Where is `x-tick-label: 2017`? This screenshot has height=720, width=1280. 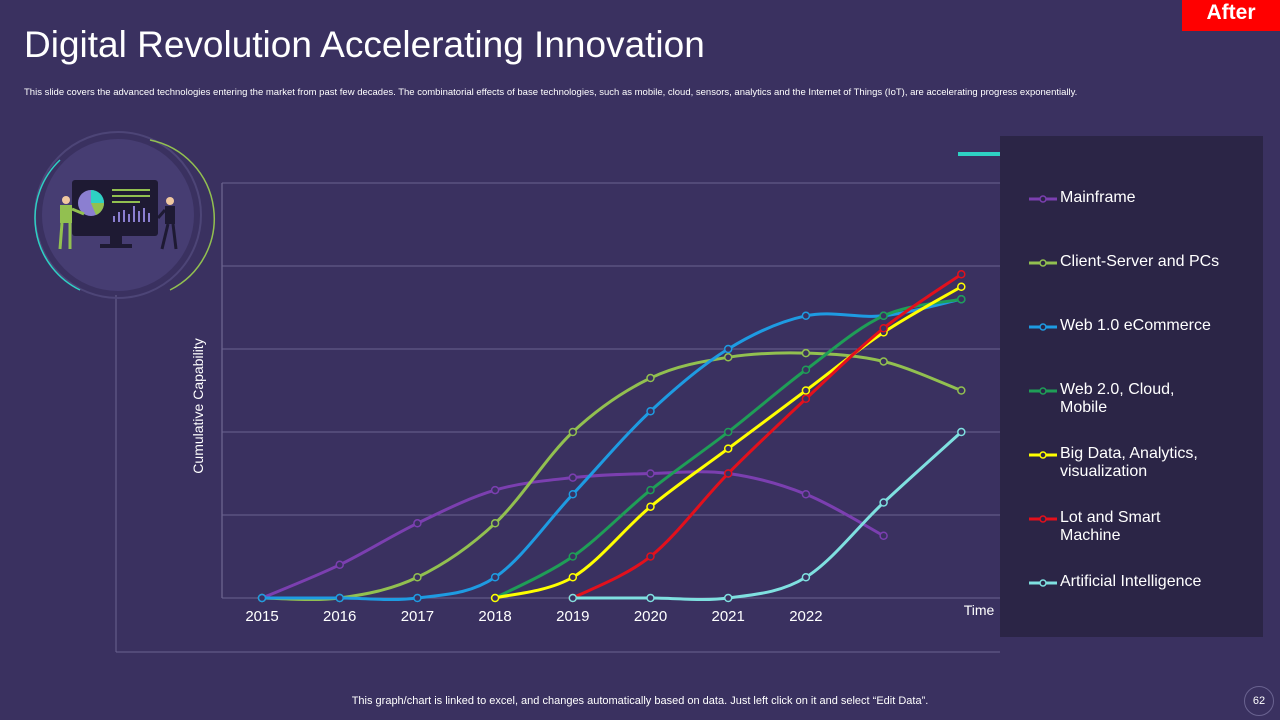 x-tick-label: 2017 is located at coordinates (417, 616).